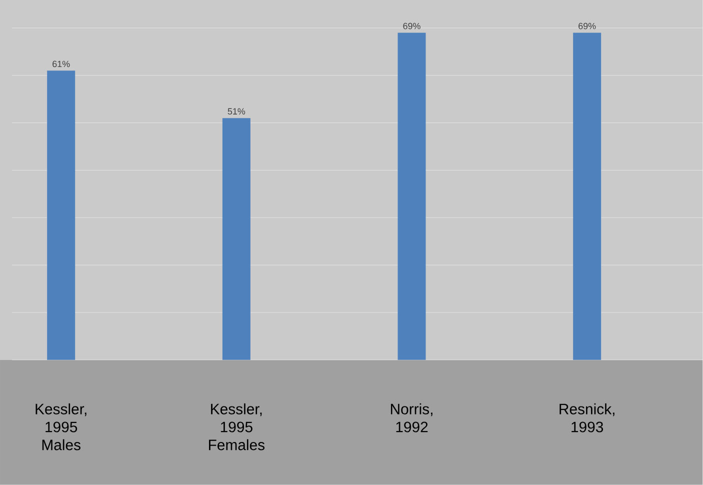  What do you see at coordinates (237, 426) in the screenshot?
I see `x-tick-label: Kessler, 1995 Females` at bounding box center [237, 426].